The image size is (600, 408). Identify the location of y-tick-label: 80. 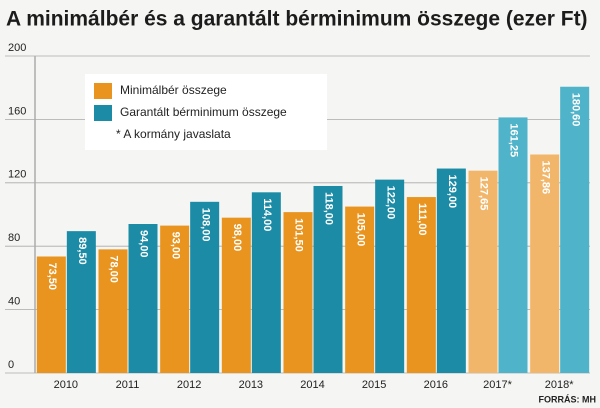
(14, 238).